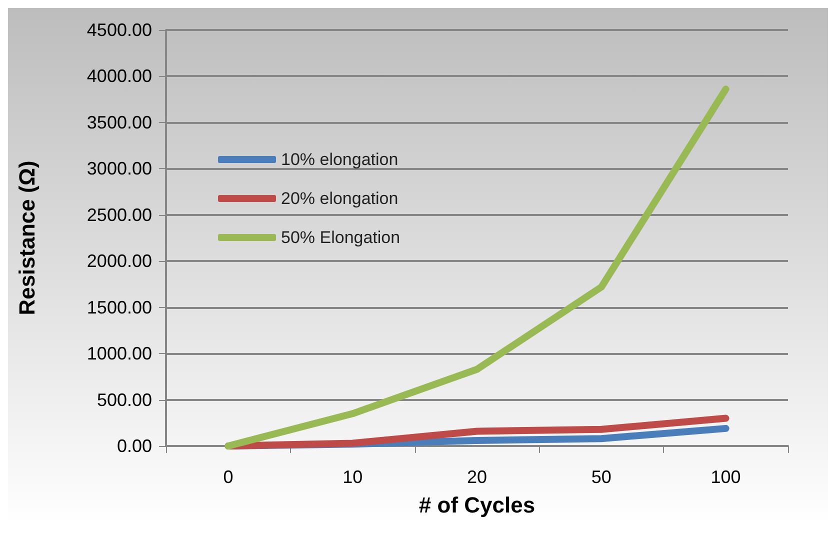 The width and height of the screenshot is (836, 534). I want to click on x-tick-label: 50, so click(601, 477).